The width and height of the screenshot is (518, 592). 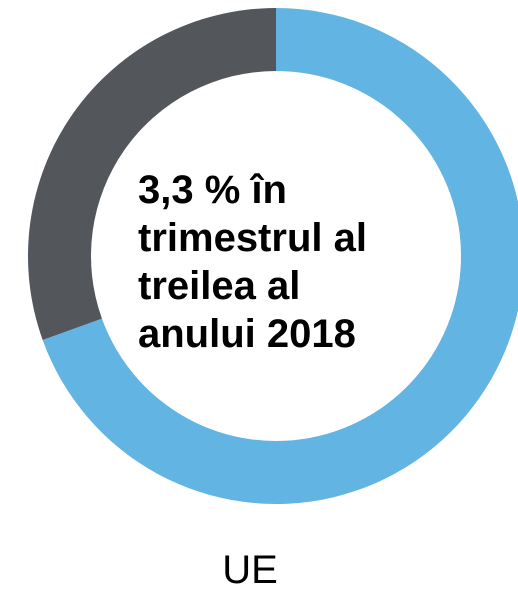 What do you see at coordinates (250, 570) in the screenshot?
I see `chart-caption: UE` at bounding box center [250, 570].